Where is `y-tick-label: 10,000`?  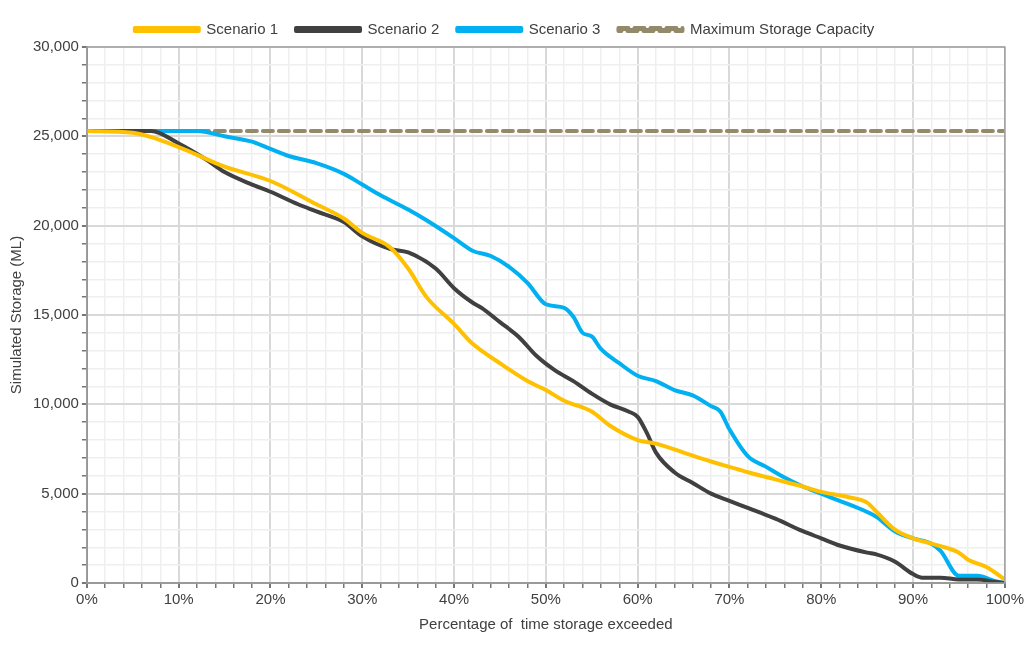
y-tick-label: 10,000 is located at coordinates (55, 403).